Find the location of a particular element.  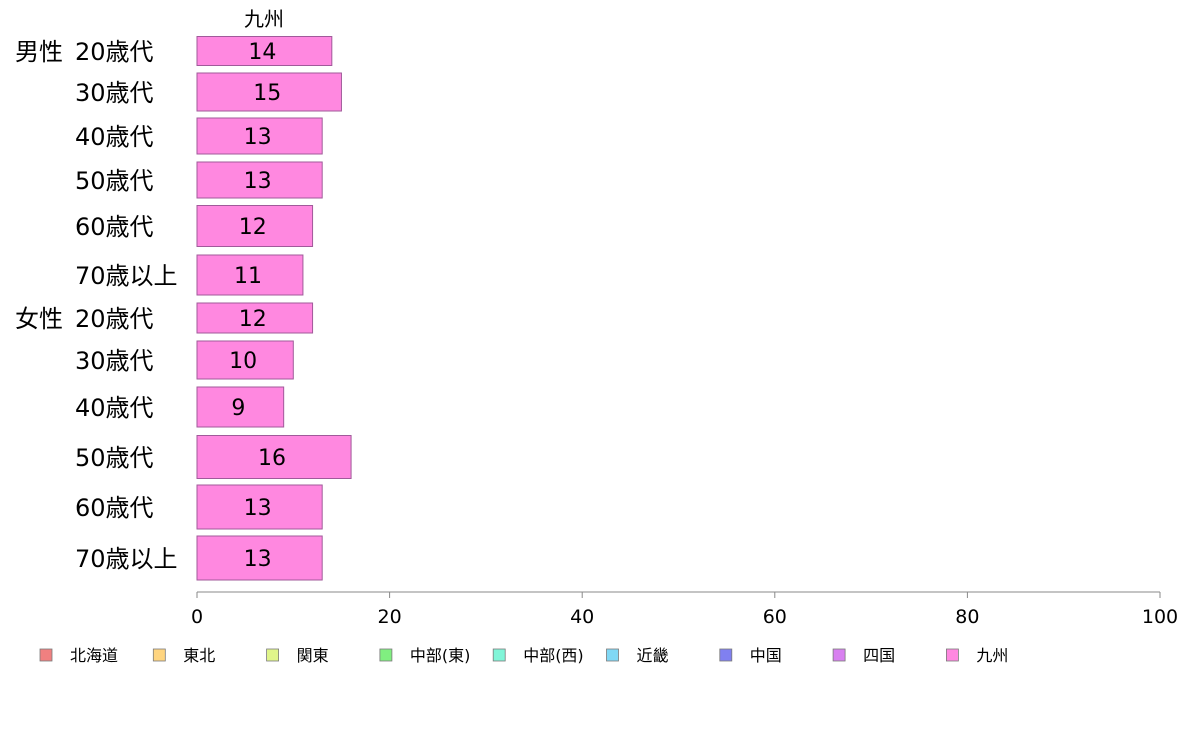

legend-label: 中部(西) is located at coordinates (553, 655).